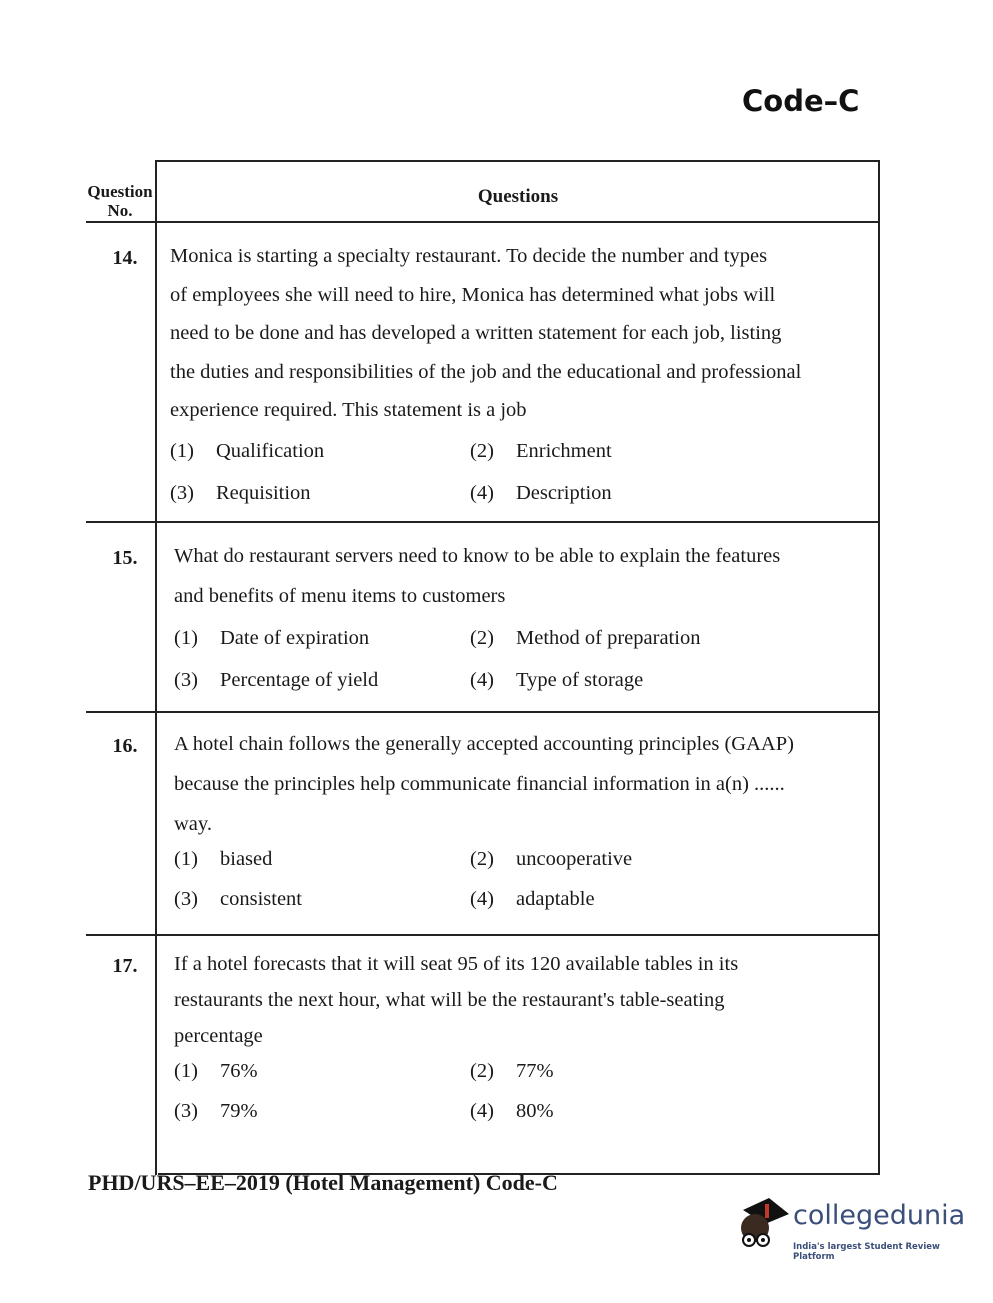 This screenshot has width=993, height=1303. Describe the element at coordinates (295, 638) in the screenshot. I see `option-text: Date of expiration` at that location.